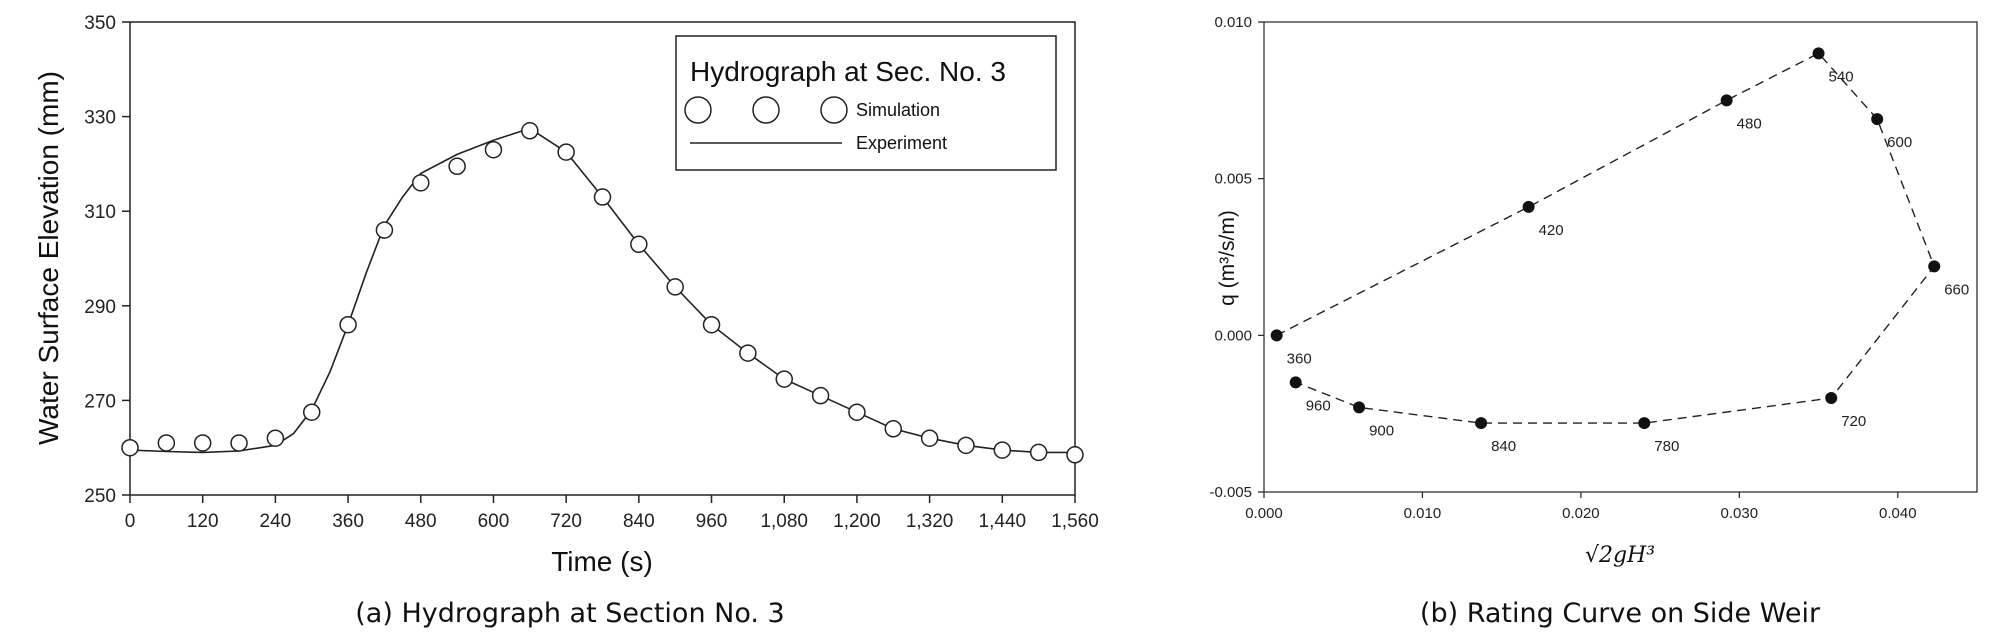 This screenshot has width=2008, height=634. What do you see at coordinates (1666, 446) in the screenshot?
I see `time-annotation: 780` at bounding box center [1666, 446].